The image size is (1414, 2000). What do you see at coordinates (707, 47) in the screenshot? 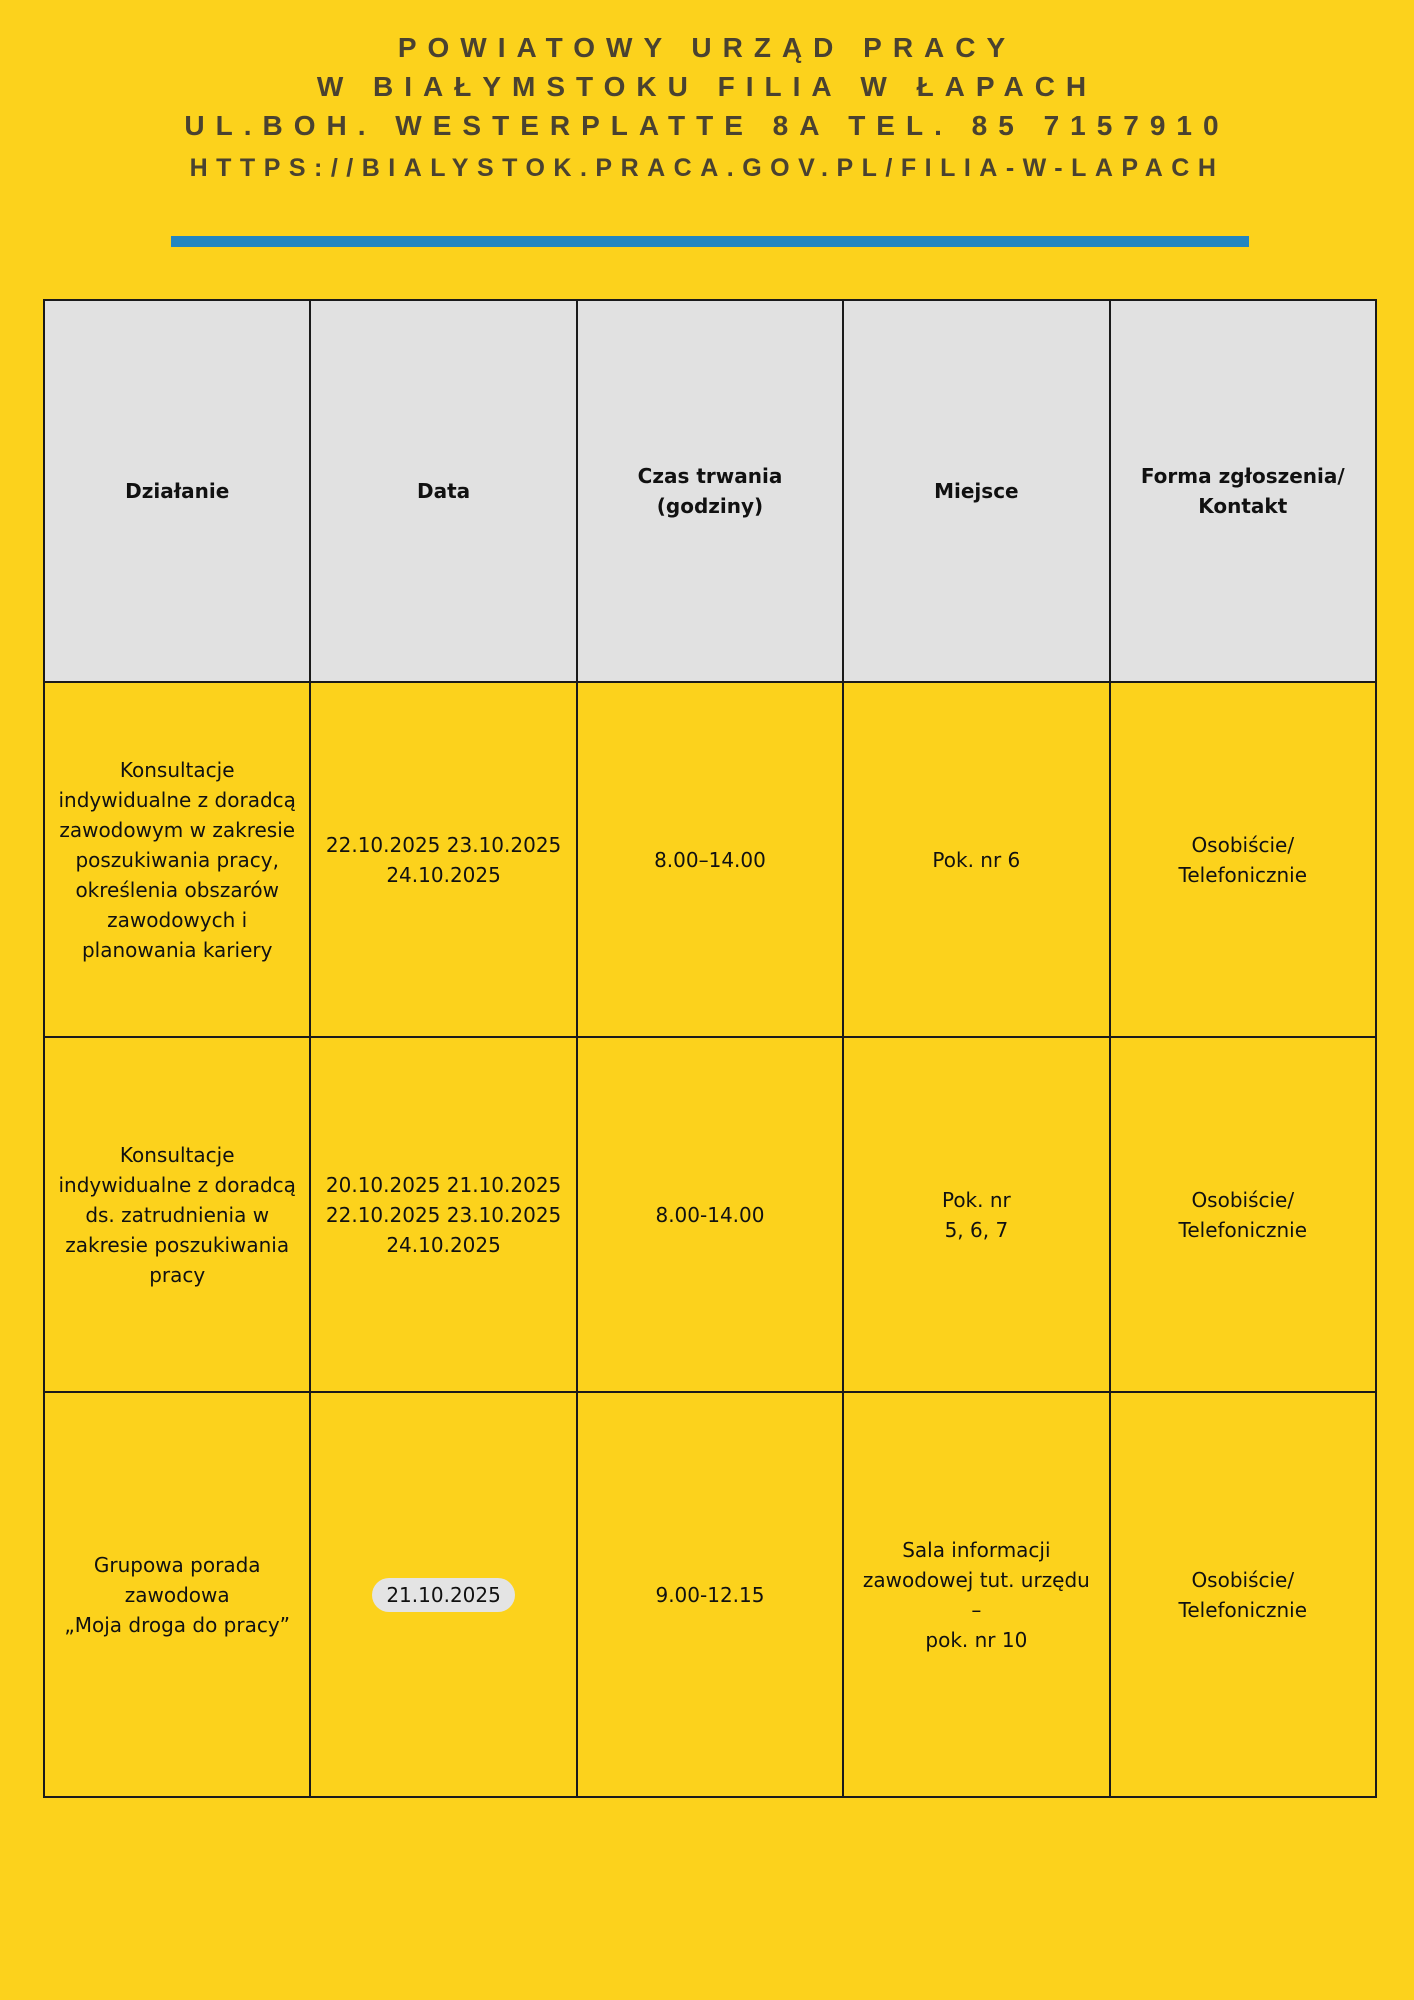
I see `office-name: POWIATOWY URZĄD PRACY` at bounding box center [707, 47].